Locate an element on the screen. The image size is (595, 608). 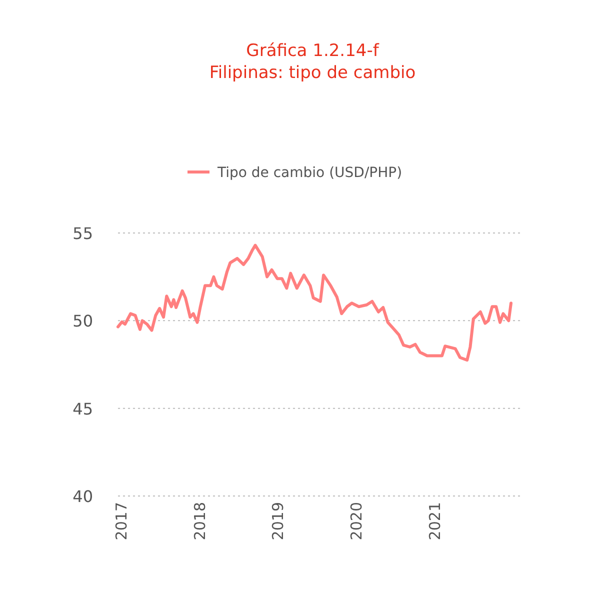
x-tick-label: 2017 is located at coordinates (121, 521).